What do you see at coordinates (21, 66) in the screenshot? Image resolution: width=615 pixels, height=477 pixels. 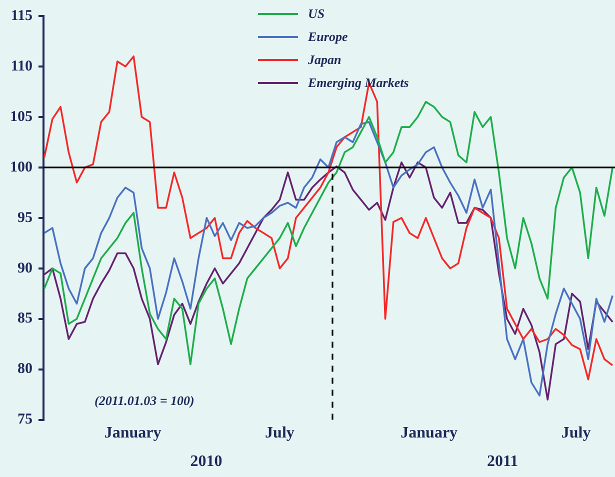 I see `y-tick-label: 110` at bounding box center [21, 66].